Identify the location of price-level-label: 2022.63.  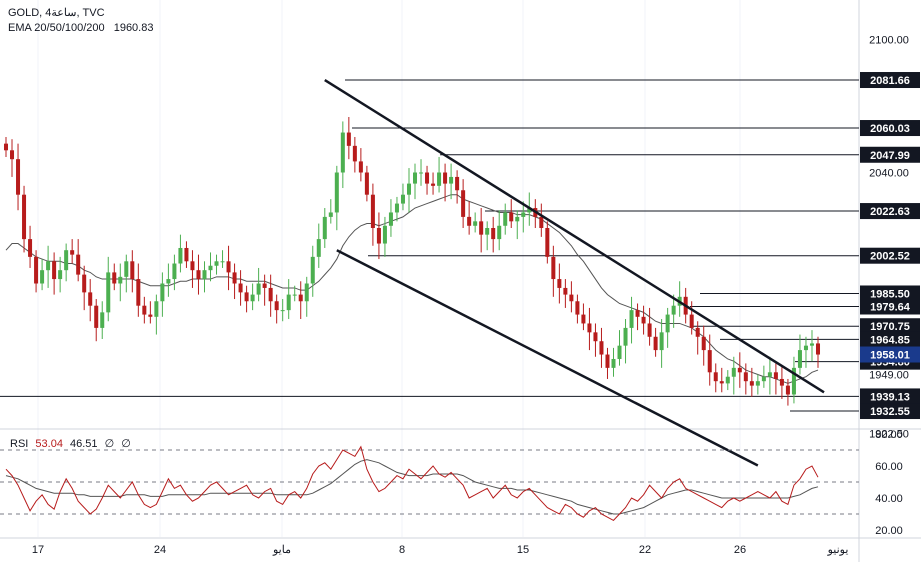
(890, 212).